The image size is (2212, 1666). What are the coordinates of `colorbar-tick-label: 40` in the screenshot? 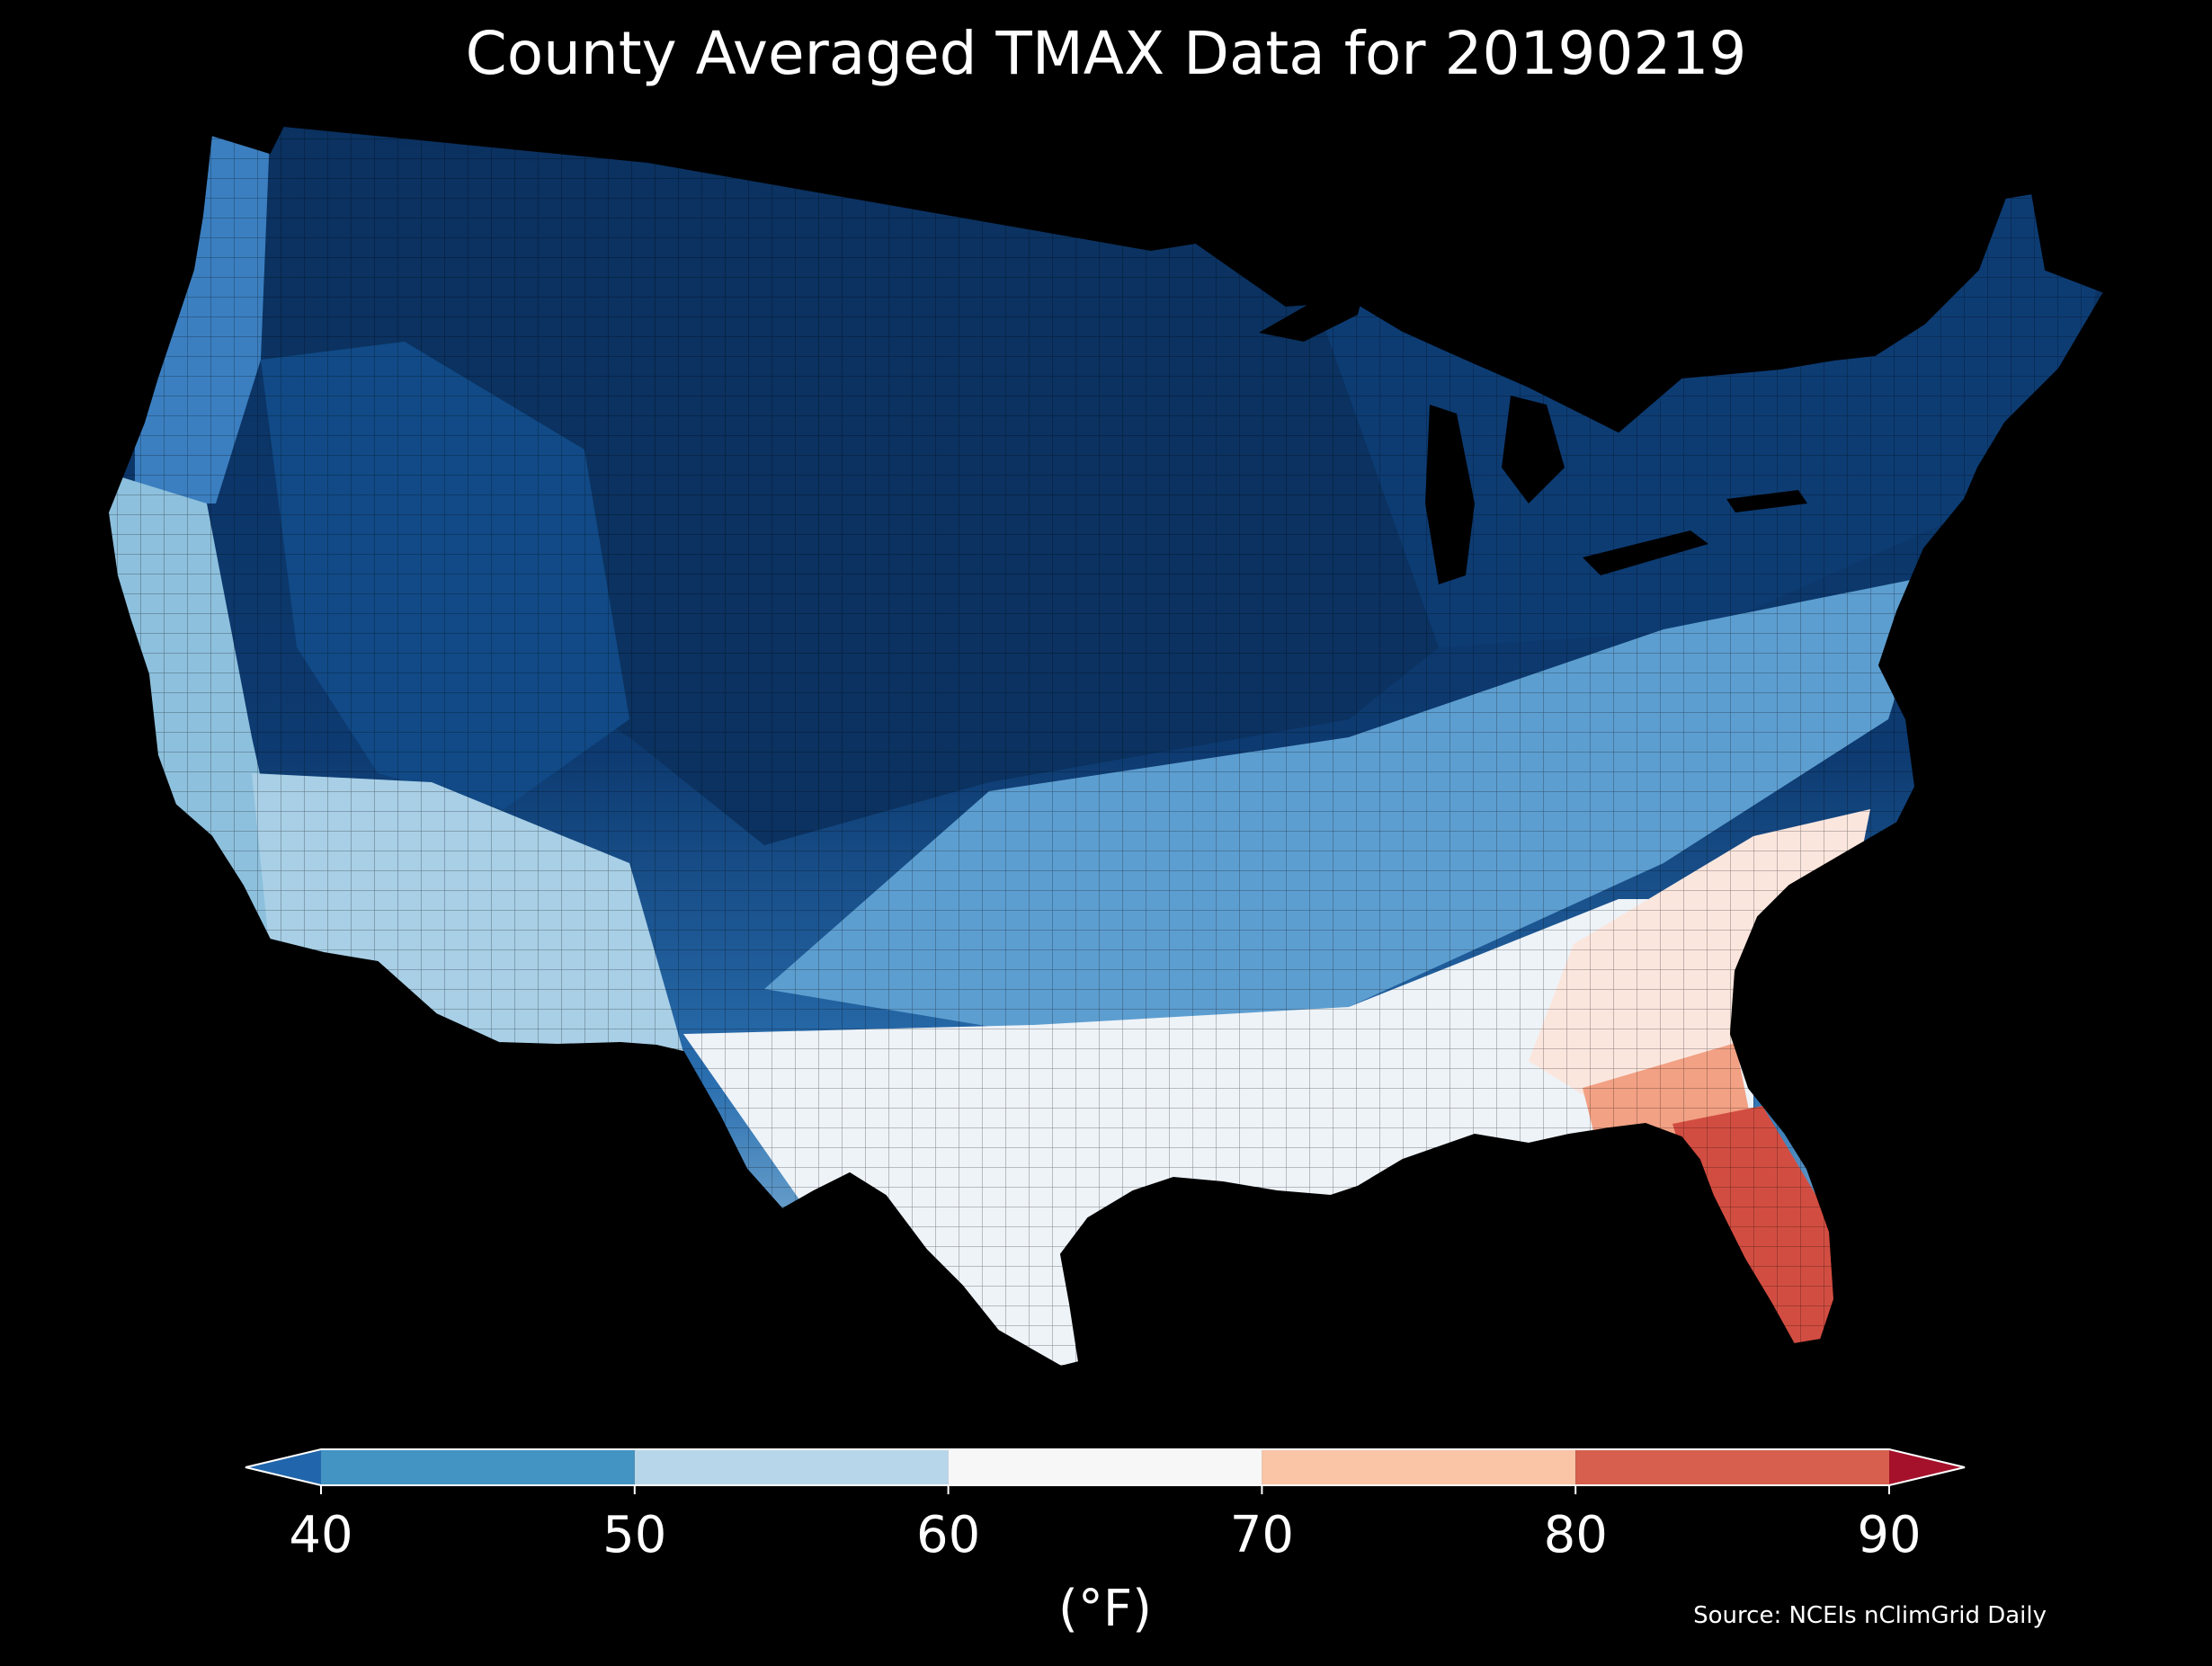 It's located at (320, 1535).